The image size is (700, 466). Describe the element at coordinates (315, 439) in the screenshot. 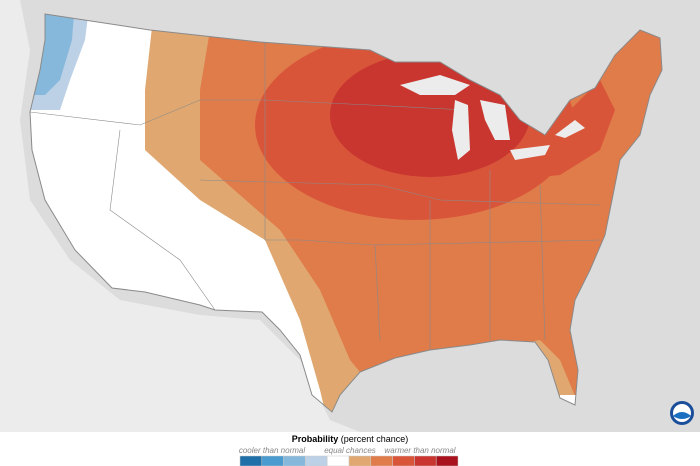

I see `legend-title-main: Probability` at that location.